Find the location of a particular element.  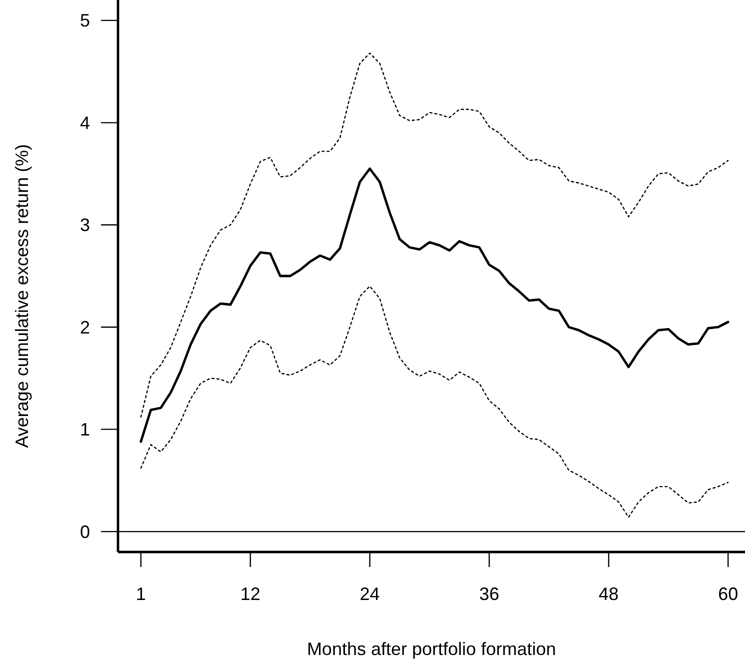

y-tick-label: 3 is located at coordinates (85, 225).